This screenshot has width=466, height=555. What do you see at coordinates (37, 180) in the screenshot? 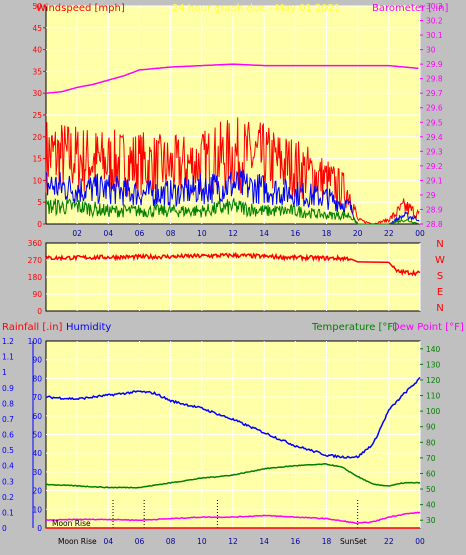
I see `wind-tick-label: 10` at bounding box center [37, 180].